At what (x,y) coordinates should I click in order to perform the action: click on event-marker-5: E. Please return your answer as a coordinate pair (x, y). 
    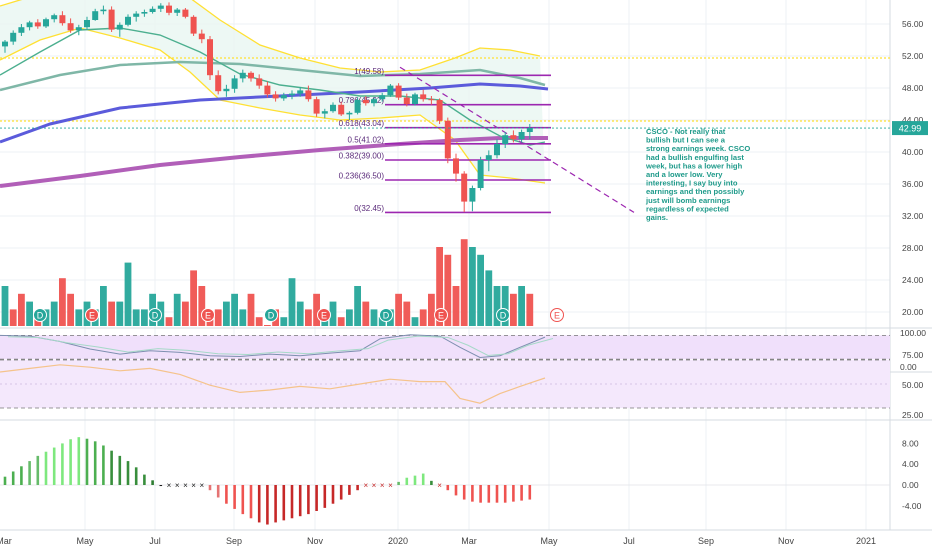
    Looking at the image, I should click on (324, 315).